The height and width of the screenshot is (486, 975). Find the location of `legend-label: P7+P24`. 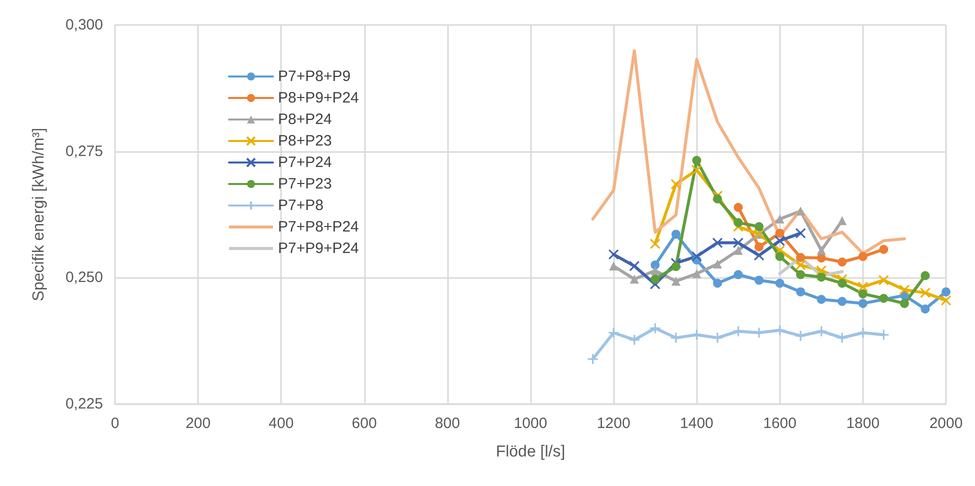

legend-label: P7+P24 is located at coordinates (305, 162).